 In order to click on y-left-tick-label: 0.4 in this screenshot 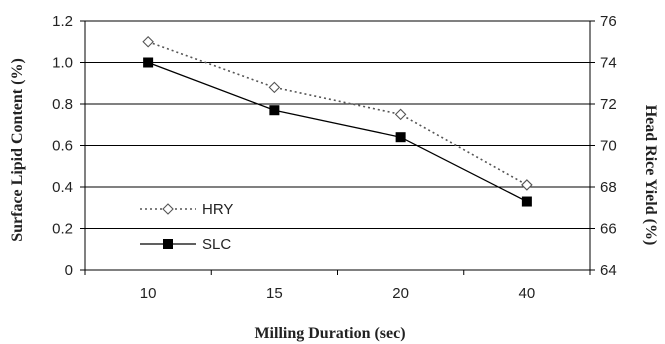, I will do `click(62, 187)`.